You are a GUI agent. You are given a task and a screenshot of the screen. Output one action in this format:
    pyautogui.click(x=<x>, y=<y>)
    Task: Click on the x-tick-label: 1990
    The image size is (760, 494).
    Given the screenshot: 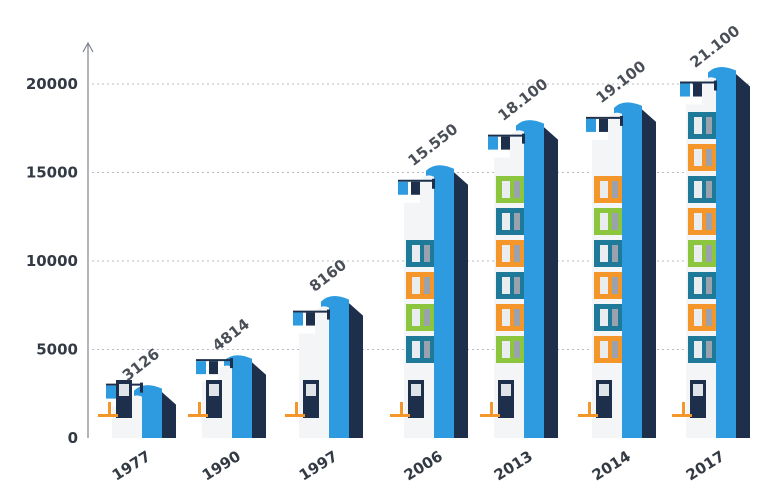 What is the action you would take?
    pyautogui.click(x=221, y=465)
    